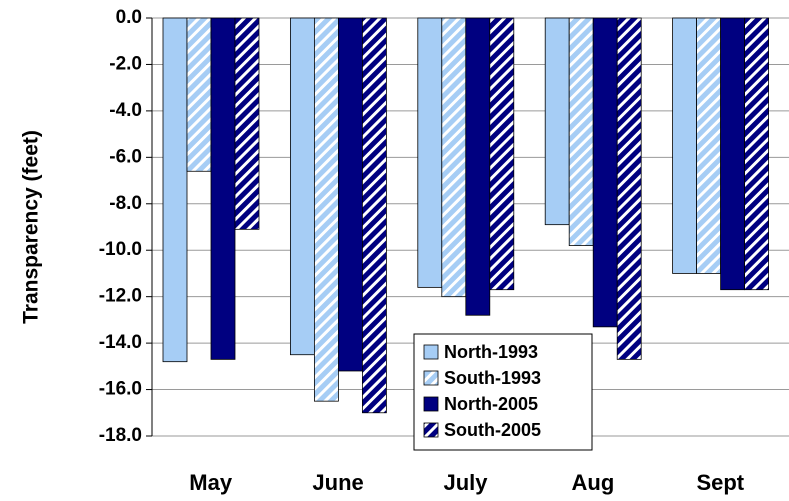  Describe the element at coordinates (492, 378) in the screenshot. I see `legend-label: South-1993` at that location.